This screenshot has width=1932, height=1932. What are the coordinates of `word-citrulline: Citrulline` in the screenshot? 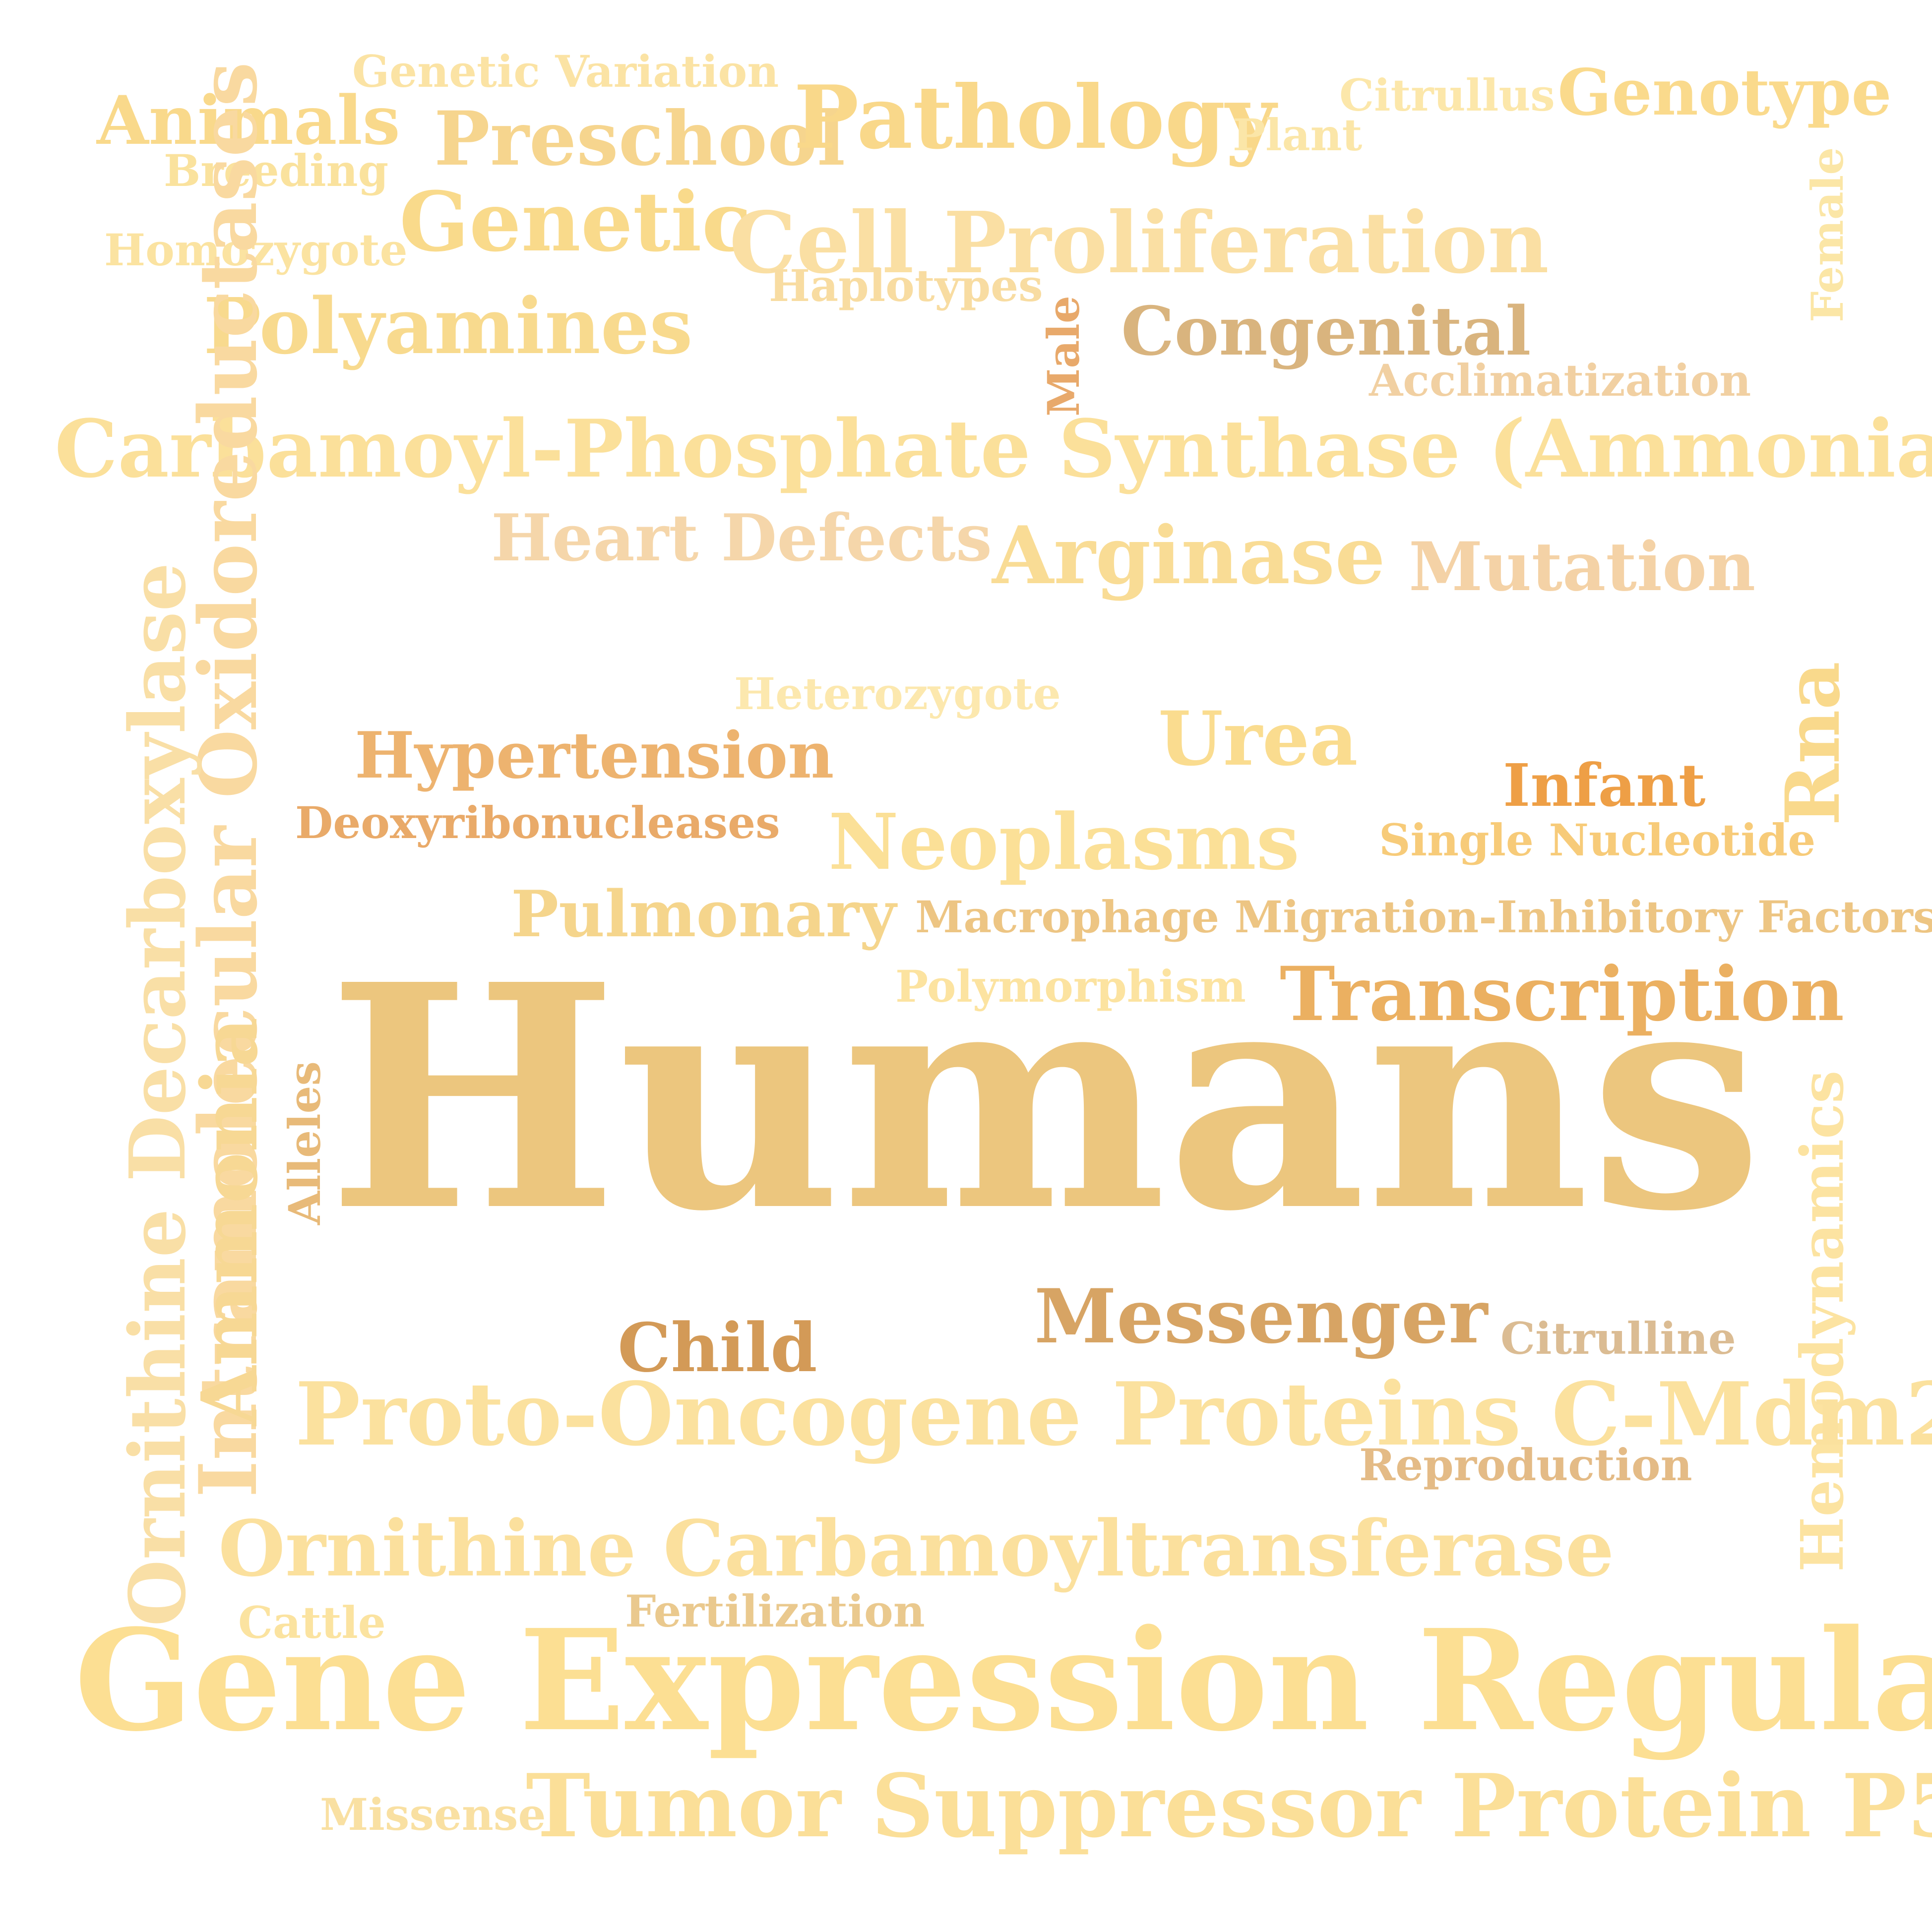 It's located at (1618, 1338).